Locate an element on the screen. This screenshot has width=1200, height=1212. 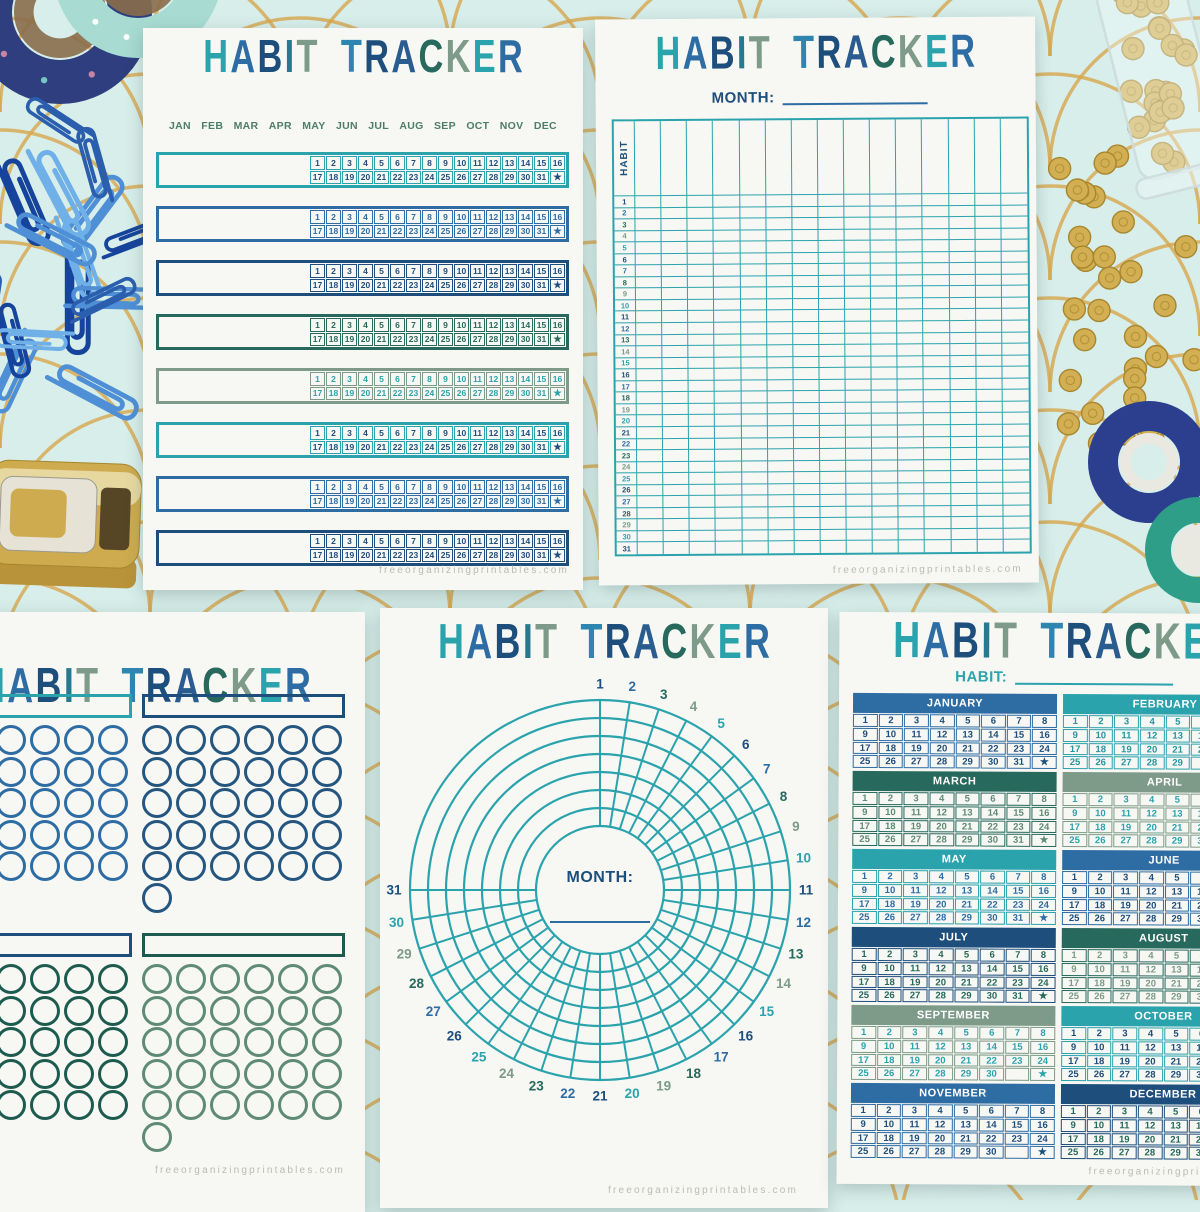
title-letter: I is located at coordinates (290, 57).